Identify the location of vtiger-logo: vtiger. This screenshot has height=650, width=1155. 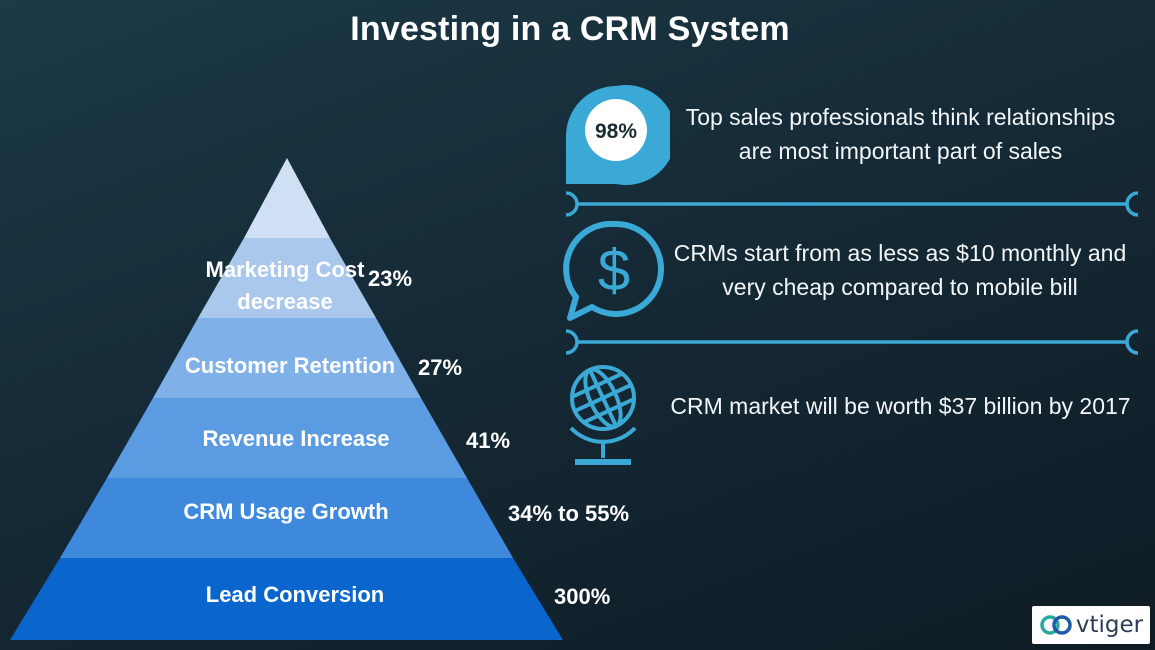
(1091, 625).